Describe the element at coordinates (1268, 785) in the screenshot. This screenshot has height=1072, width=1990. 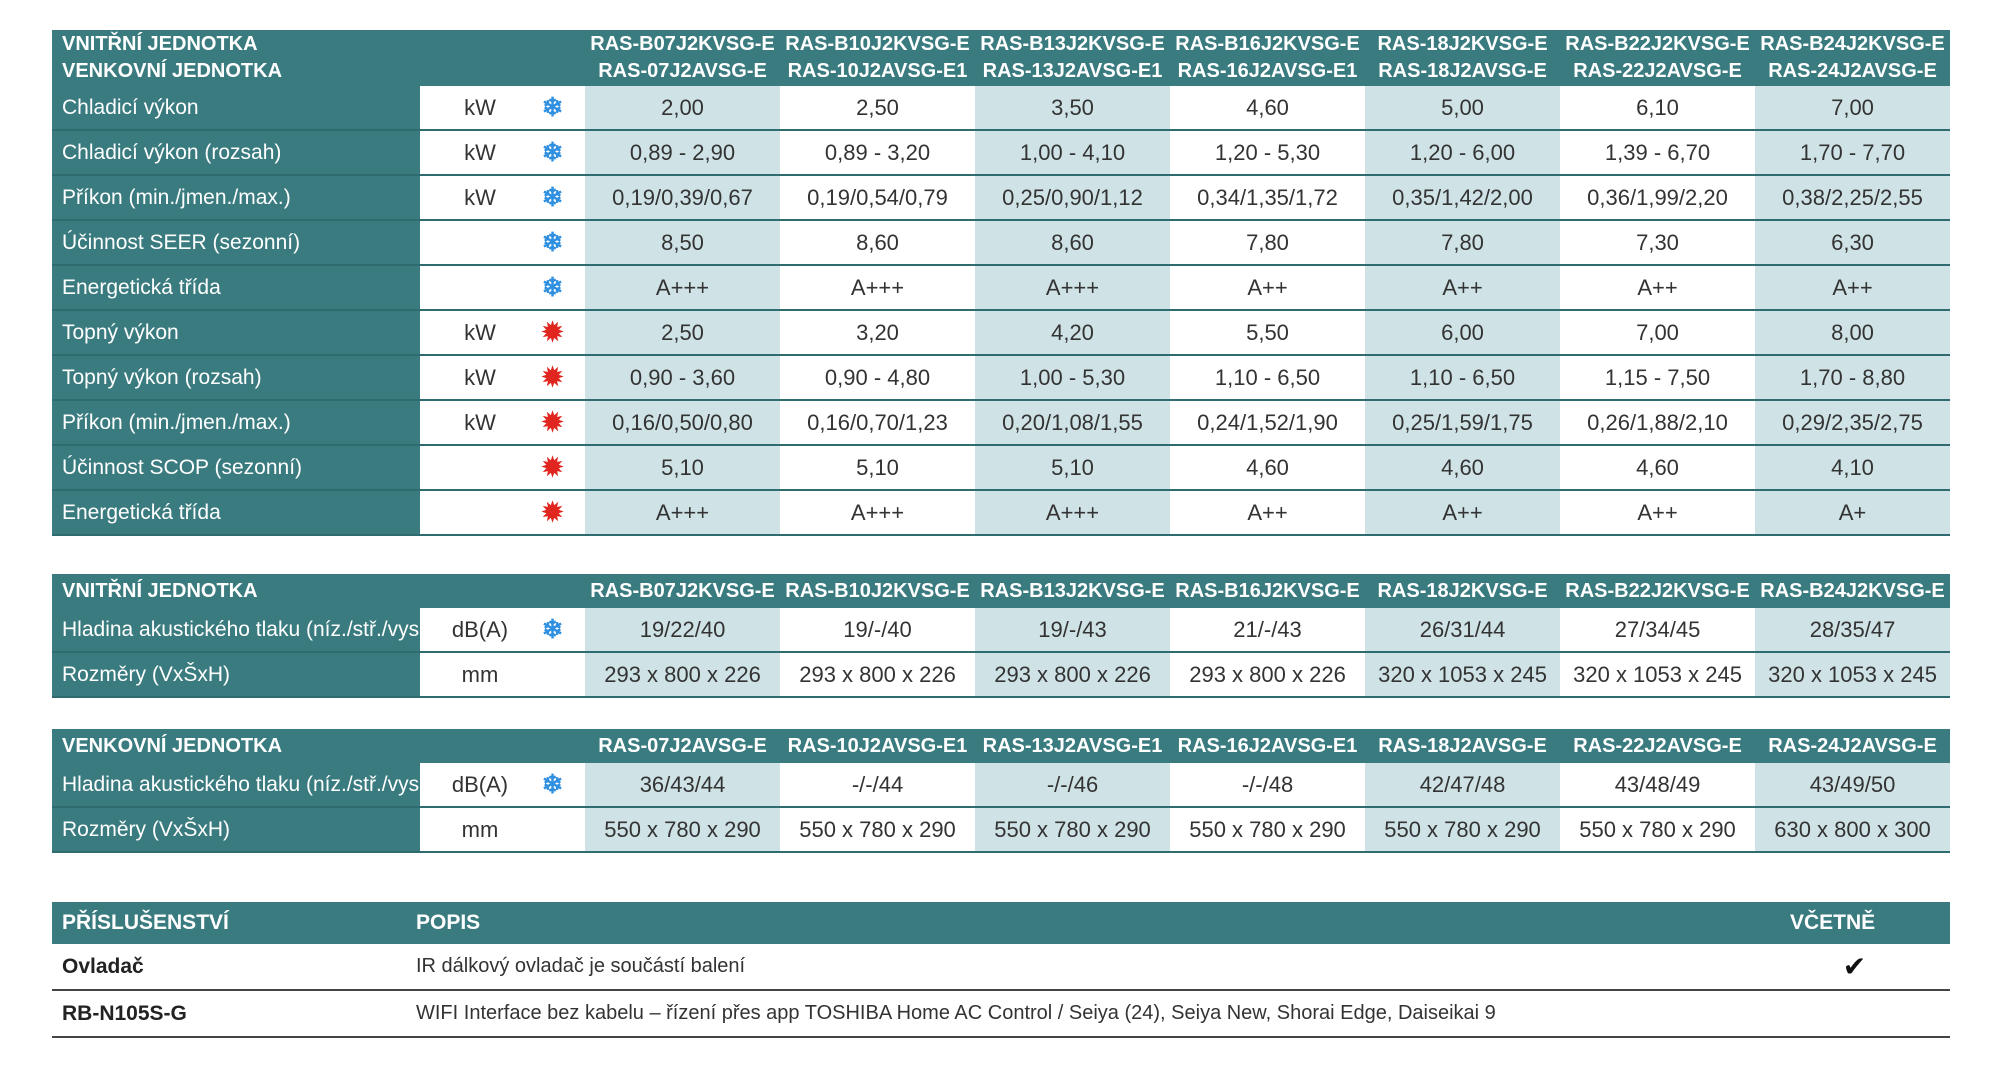
I see `value-cell: -/-/48` at that location.